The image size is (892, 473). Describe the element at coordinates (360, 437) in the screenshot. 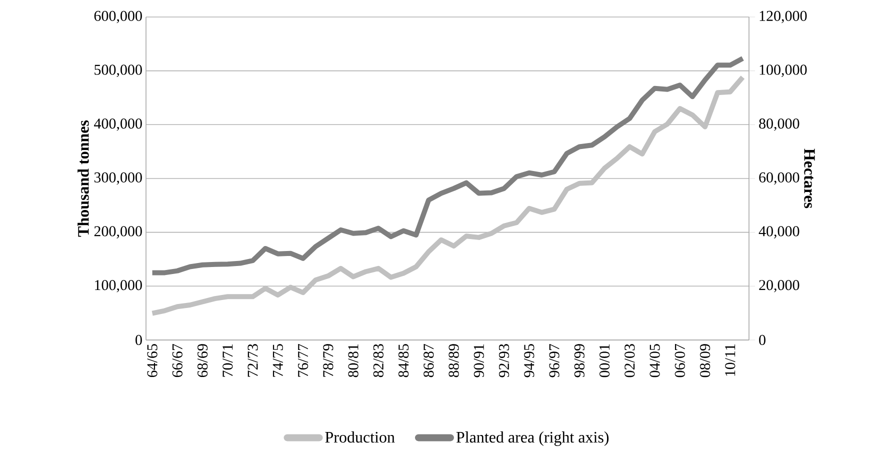

I see `legend-label: Production` at that location.